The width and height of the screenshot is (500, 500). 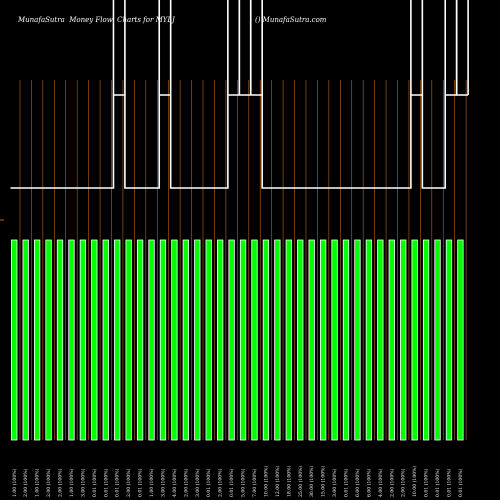 I want to click on x-tick-label: 5.00 (100%), so click(x=243, y=482).